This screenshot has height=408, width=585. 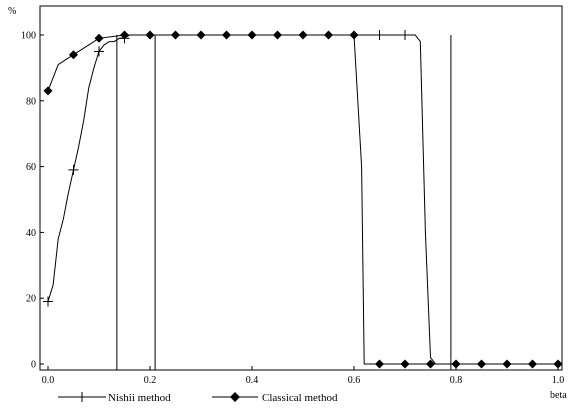 I want to click on legend-classical-marker, so click(x=235, y=397).